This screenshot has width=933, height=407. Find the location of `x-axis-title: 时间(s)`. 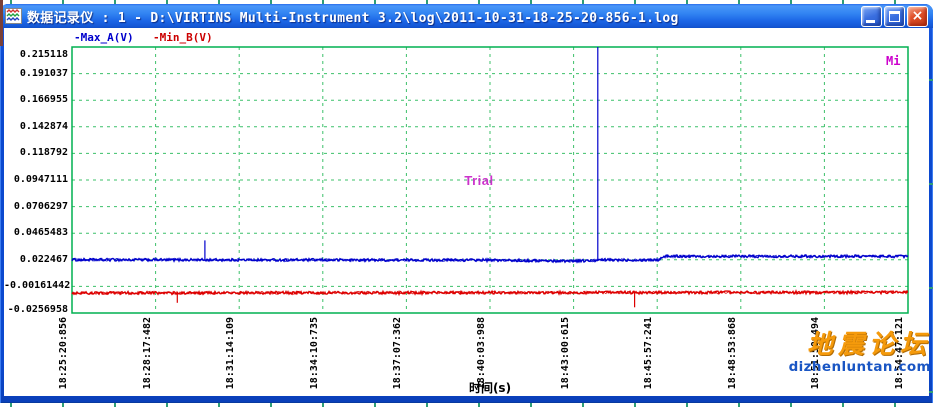

x-axis-title: 时间(s) is located at coordinates (490, 388).